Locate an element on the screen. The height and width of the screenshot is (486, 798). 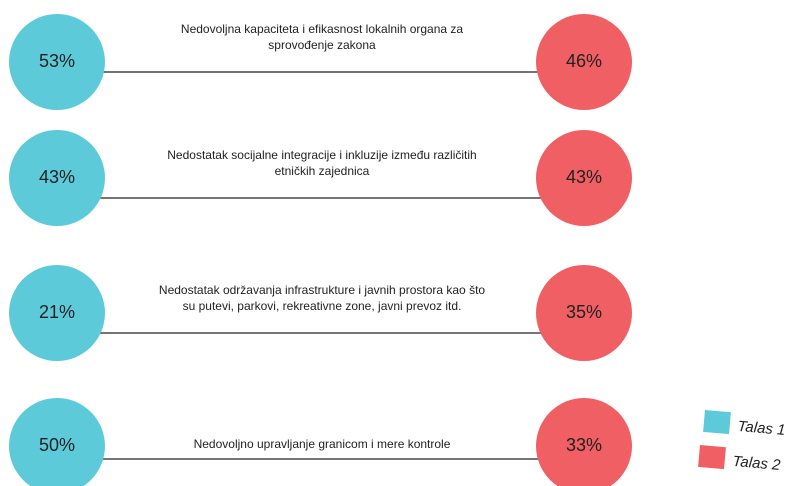
legend-item: Talas 1 is located at coordinates (744, 424).